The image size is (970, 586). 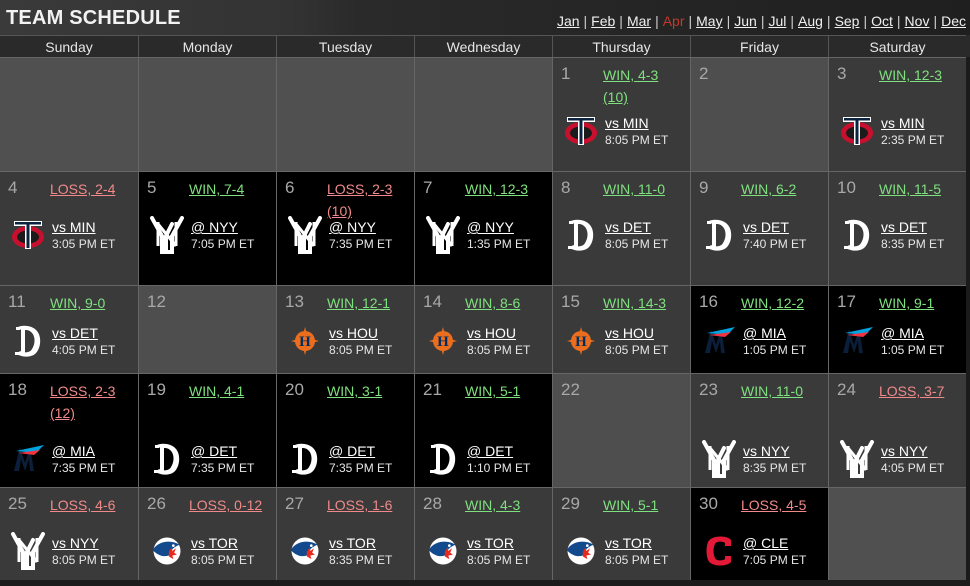 I want to click on game-result-score: LOSS, 3-7, so click(x=912, y=391).